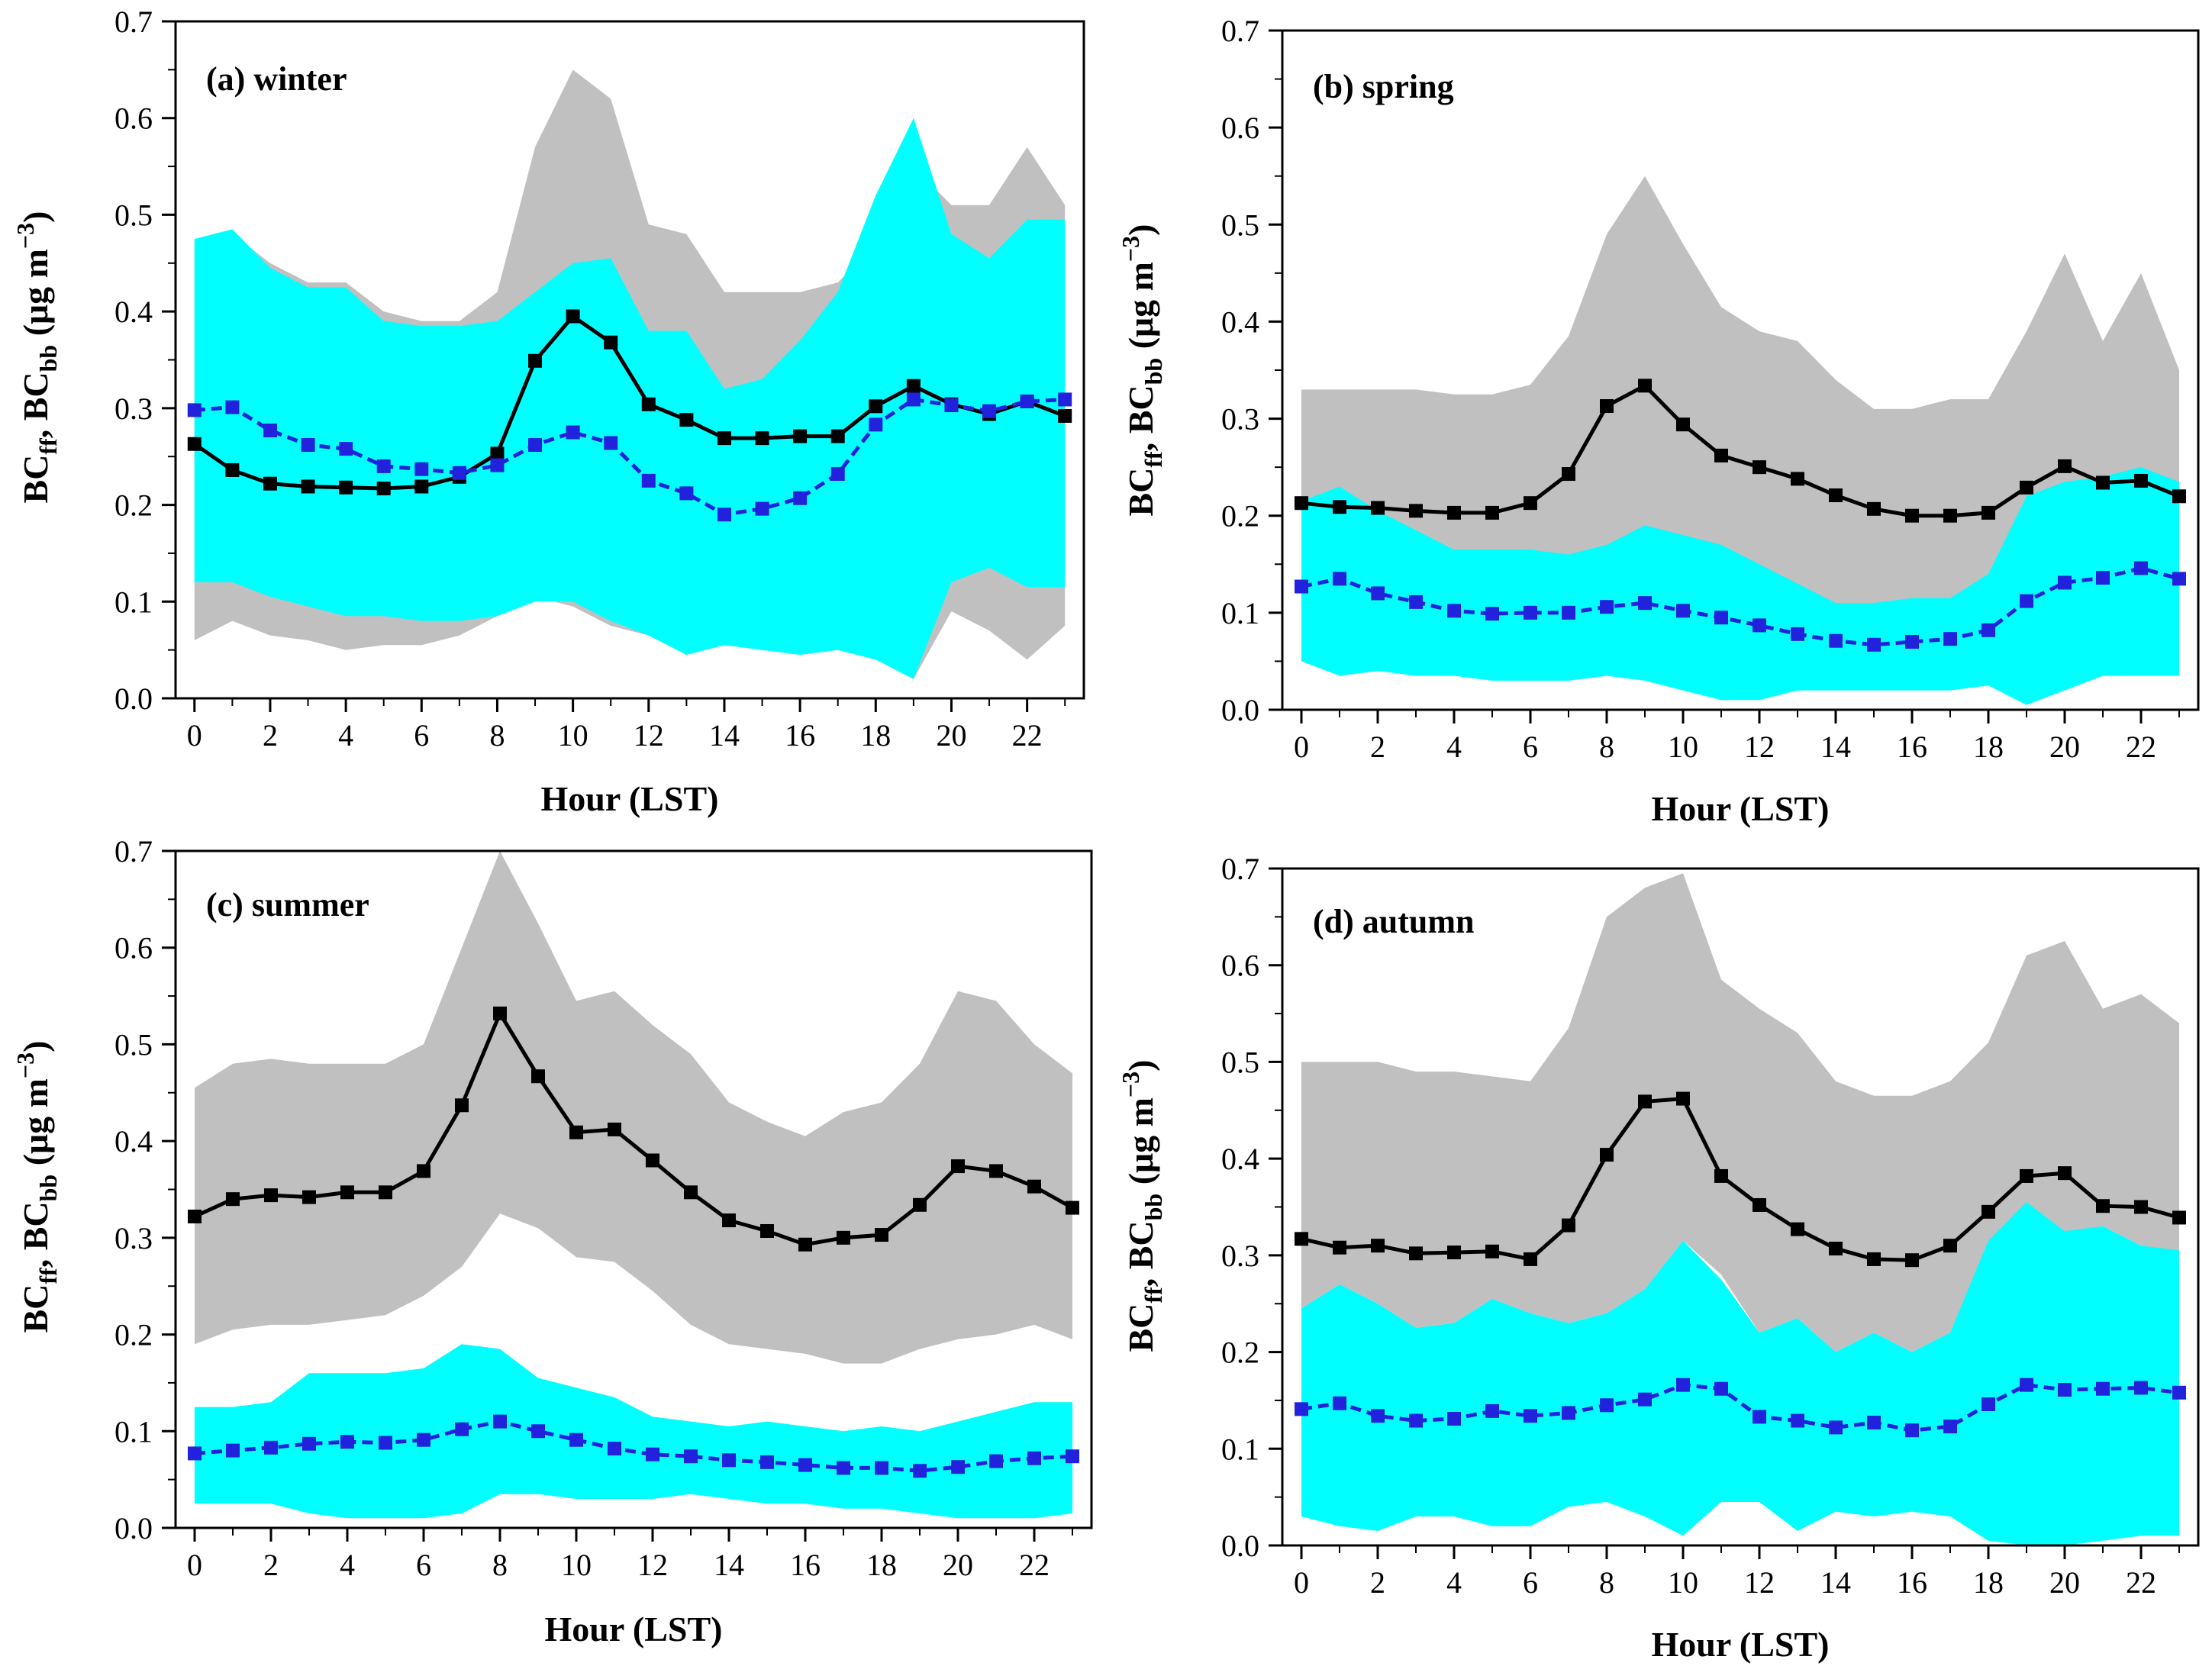 The height and width of the screenshot is (1679, 2212). Describe the element at coordinates (133, 851) in the screenshot. I see `y-tick-label: 0.7` at that location.